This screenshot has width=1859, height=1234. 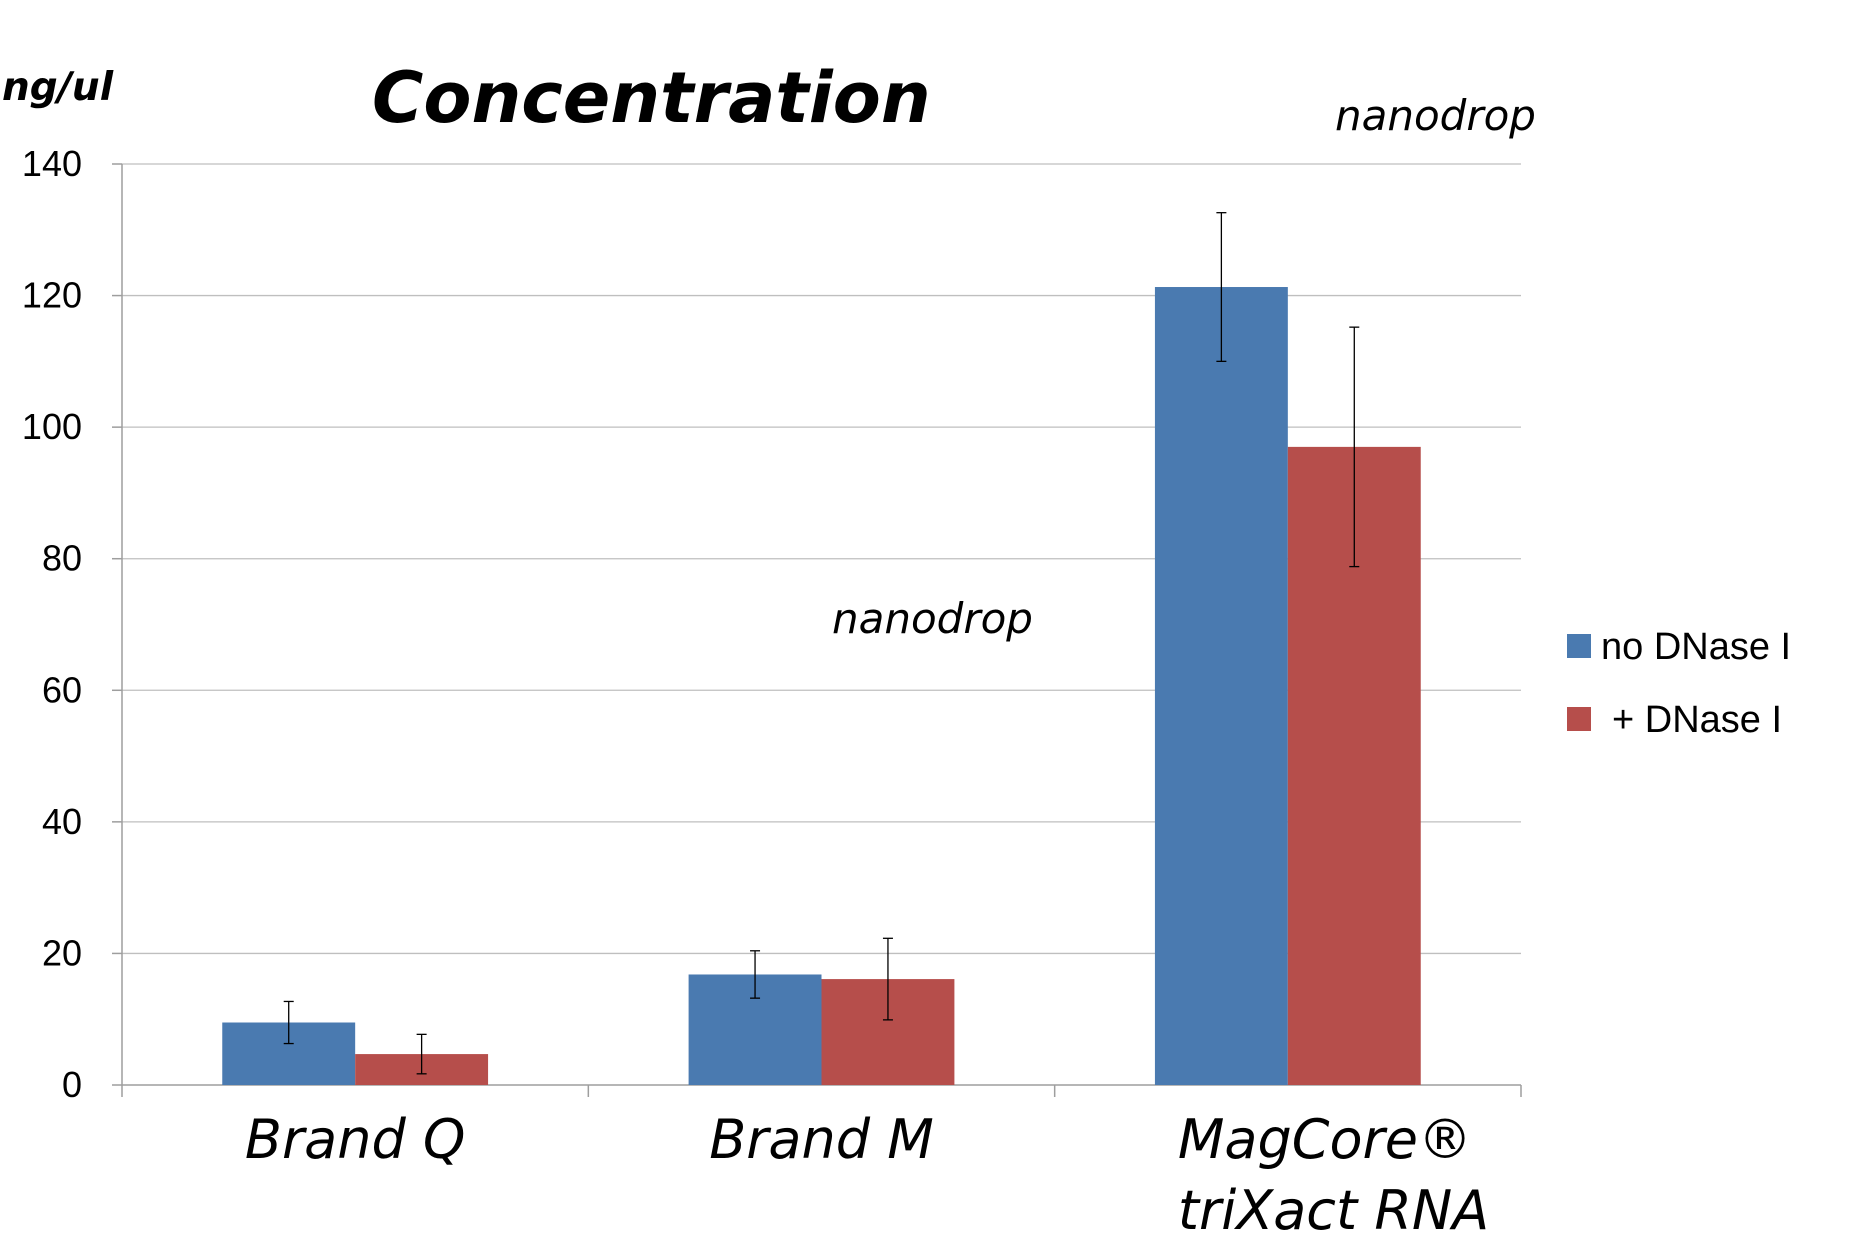 What do you see at coordinates (1325, 1139) in the screenshot?
I see `x-tick-label: MagCore®` at bounding box center [1325, 1139].